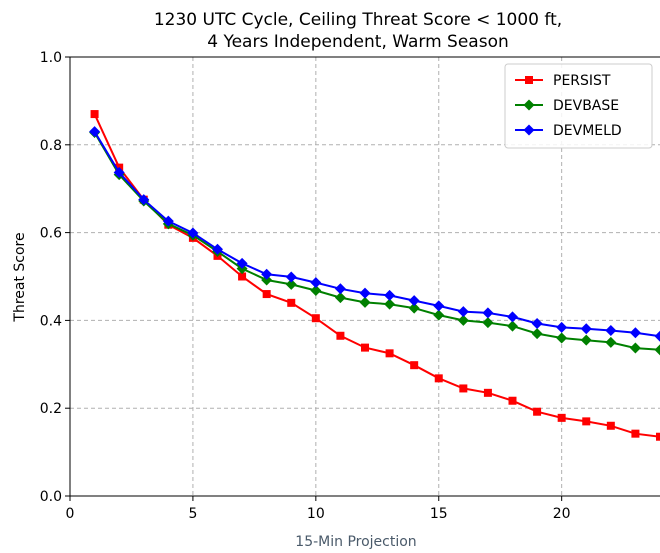 The height and width of the screenshot is (553, 660). Describe the element at coordinates (586, 106) in the screenshot. I see `legend-label-devbase: DEVBASE` at that location.